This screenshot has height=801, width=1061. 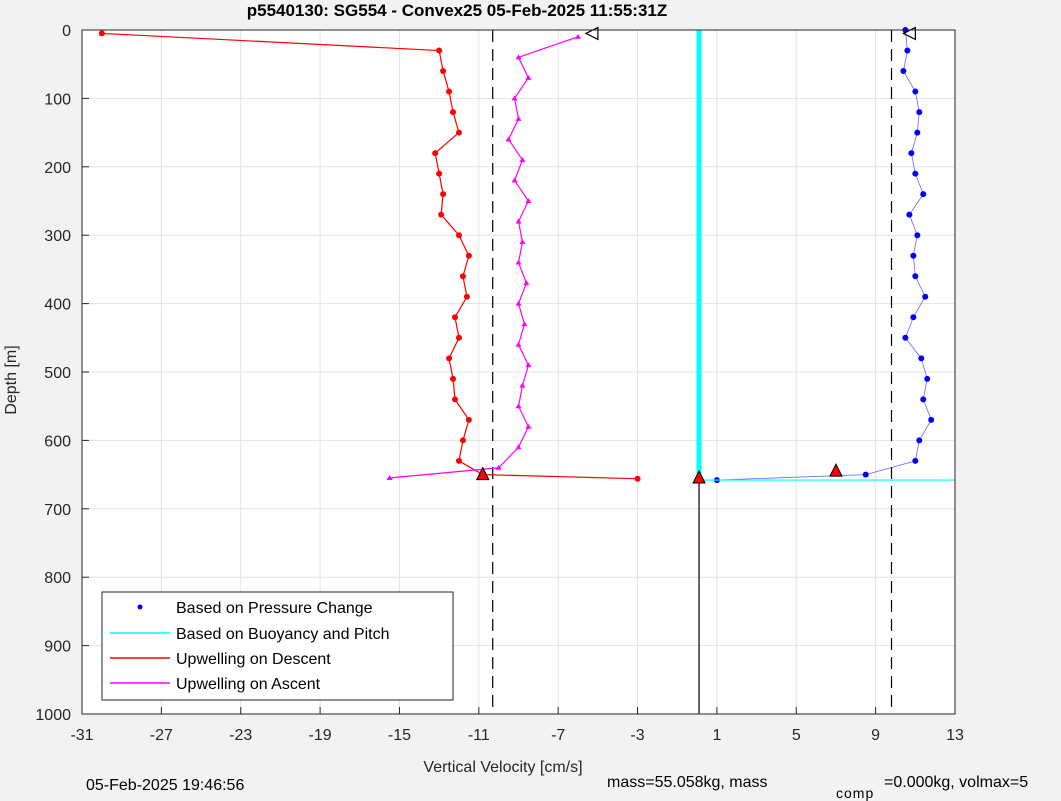 What do you see at coordinates (57, 236) in the screenshot?
I see `y-tick-label: 300` at bounding box center [57, 236].